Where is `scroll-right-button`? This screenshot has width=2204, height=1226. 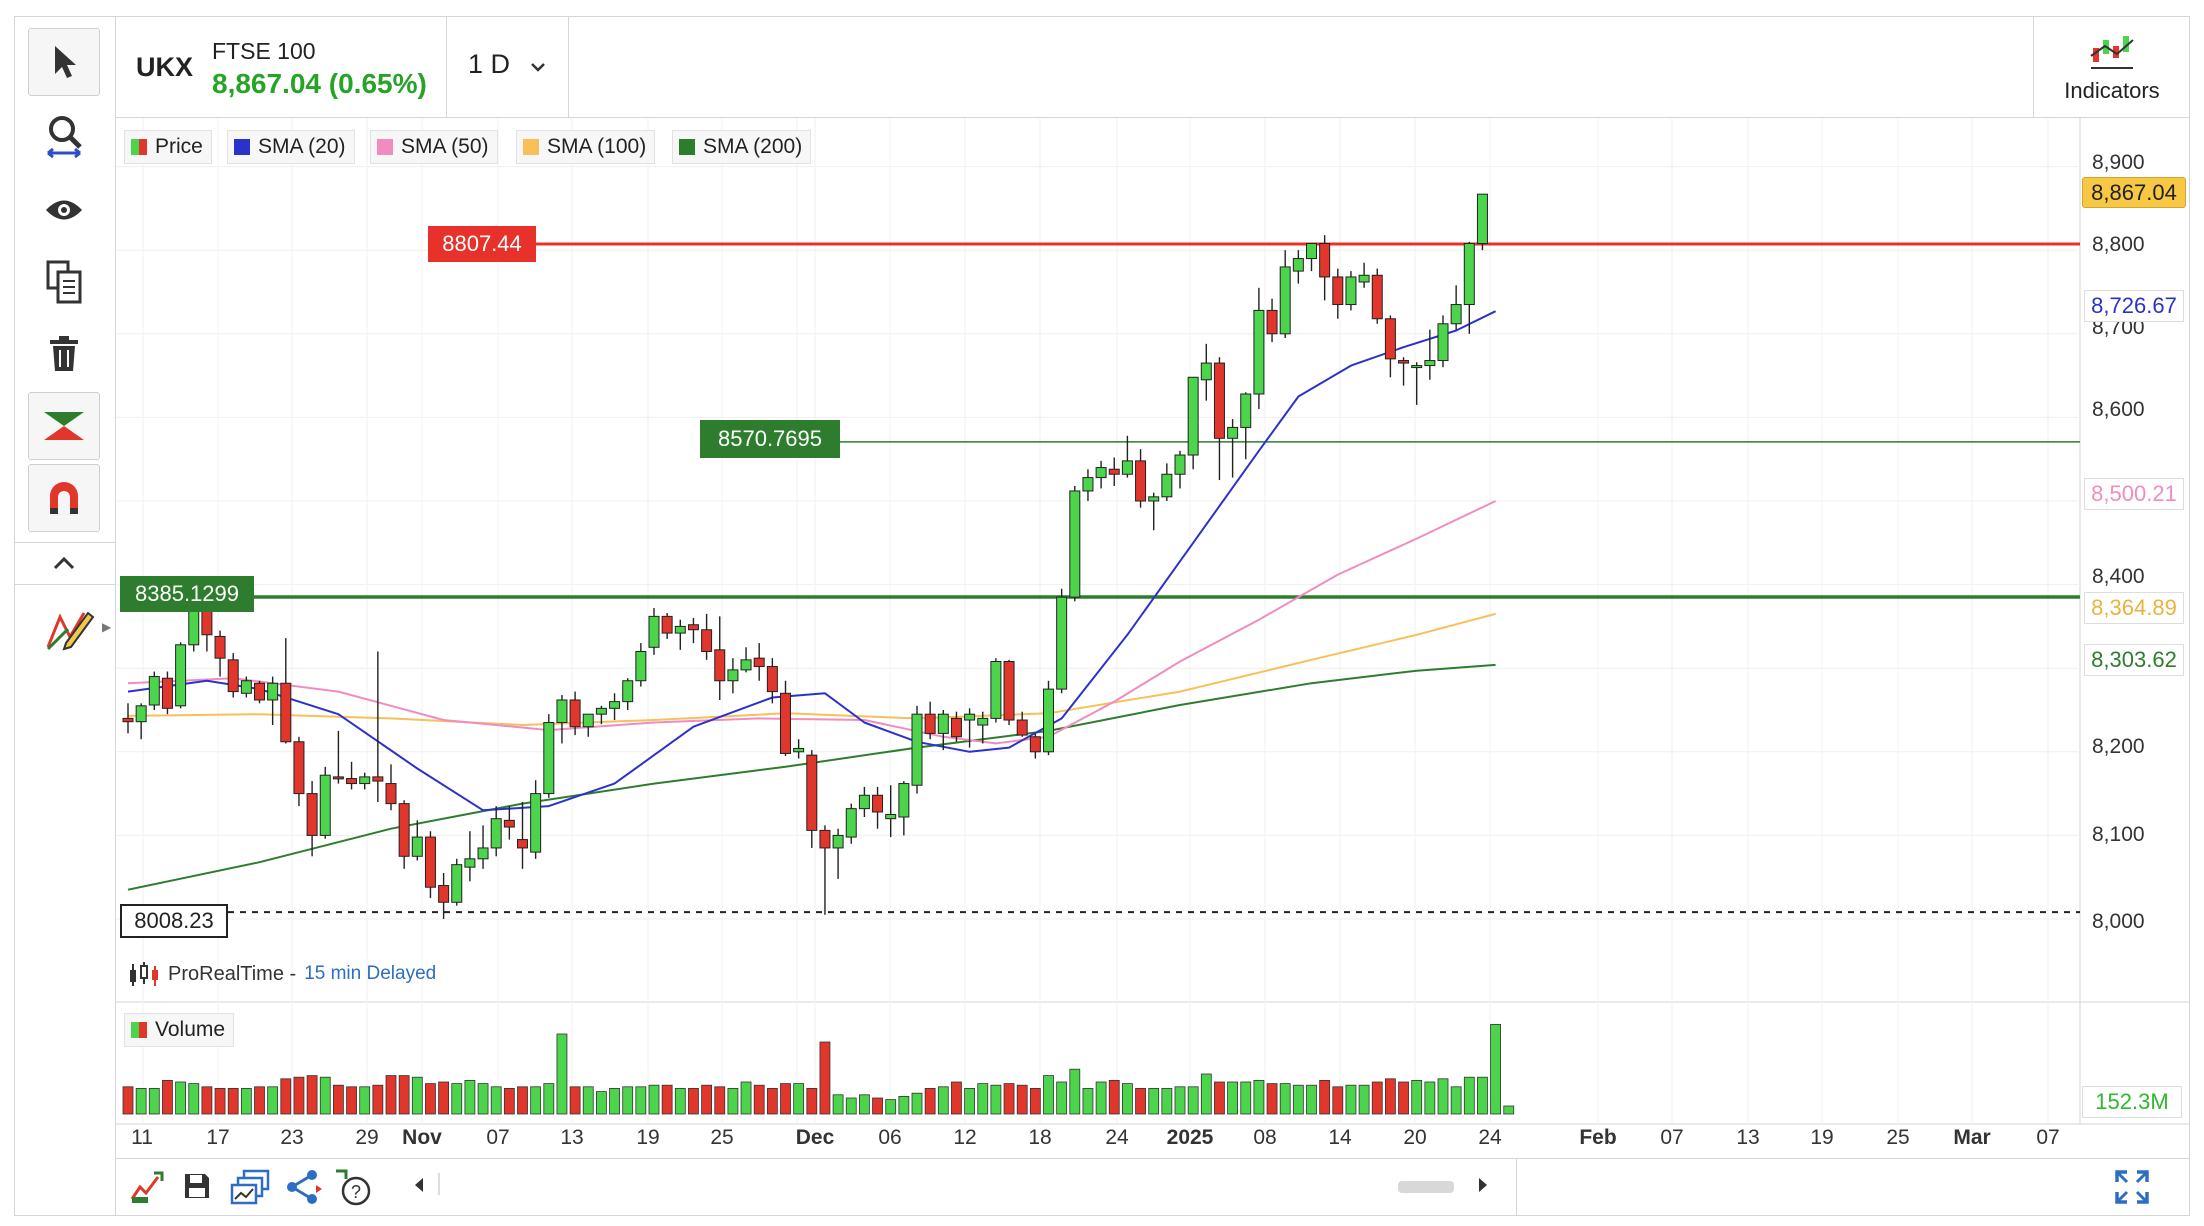 scroll-right-button is located at coordinates (1483, 1187).